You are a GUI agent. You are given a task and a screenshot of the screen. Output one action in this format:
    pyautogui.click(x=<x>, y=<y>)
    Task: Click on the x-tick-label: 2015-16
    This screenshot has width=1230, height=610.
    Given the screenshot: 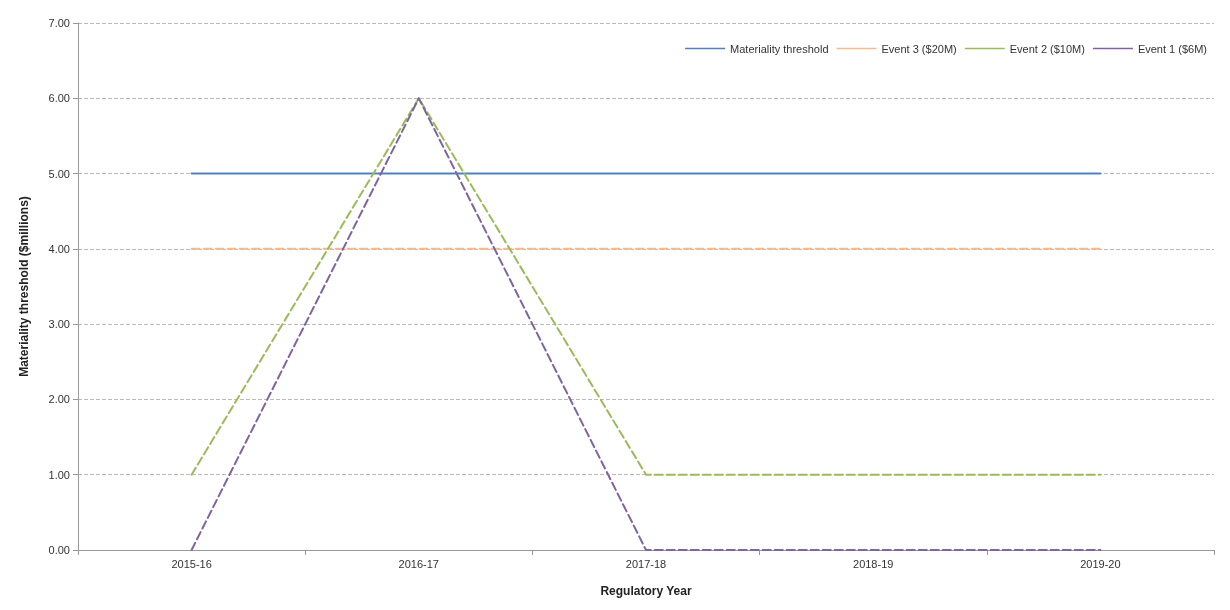 What is the action you would take?
    pyautogui.click(x=191, y=563)
    